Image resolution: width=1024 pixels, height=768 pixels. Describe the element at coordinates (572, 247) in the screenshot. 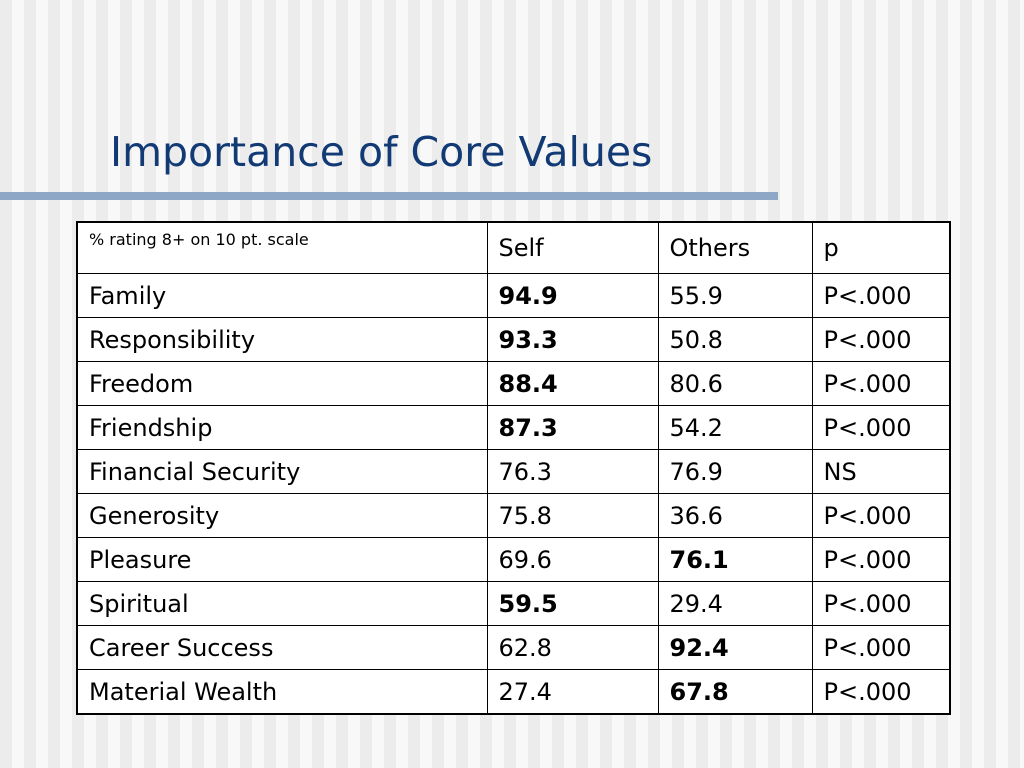

I see `header-self: Self` at that location.